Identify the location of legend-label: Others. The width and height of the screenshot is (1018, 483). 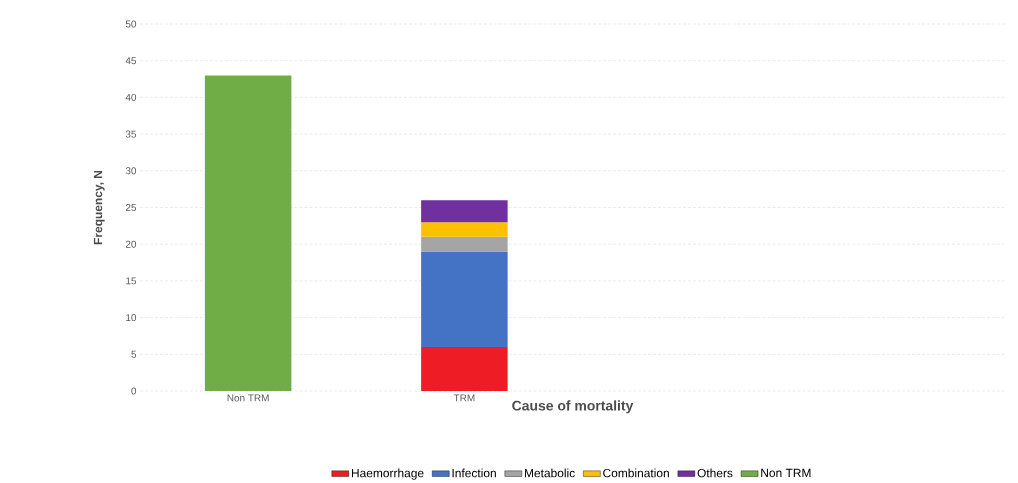
(715, 473).